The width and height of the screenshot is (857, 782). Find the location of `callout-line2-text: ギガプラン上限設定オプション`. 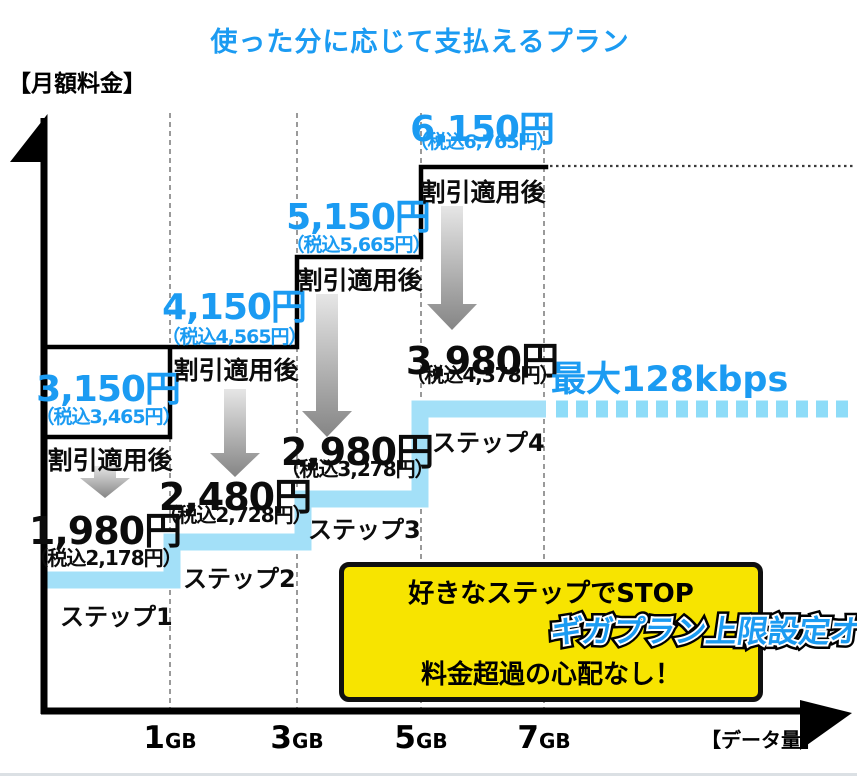

callout-line2-text: ギガプラン上限設定オプション is located at coordinates (702, 632).